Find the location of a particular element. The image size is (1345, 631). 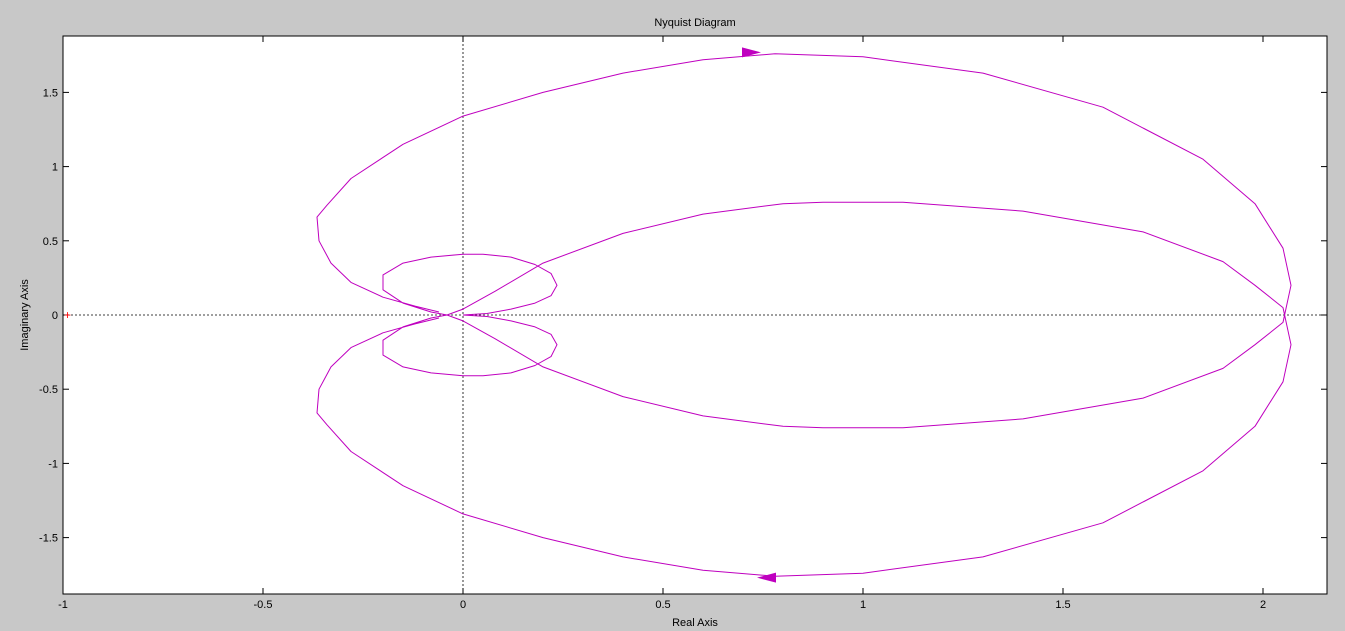

x-tick-label: 1 is located at coordinates (863, 605).